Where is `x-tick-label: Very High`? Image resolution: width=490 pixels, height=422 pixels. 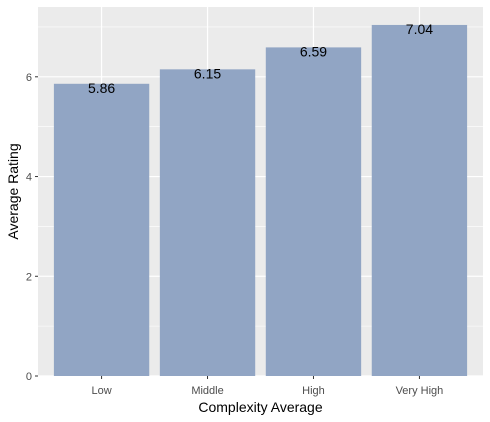
x-tick-label: Very High is located at coordinates (420, 391).